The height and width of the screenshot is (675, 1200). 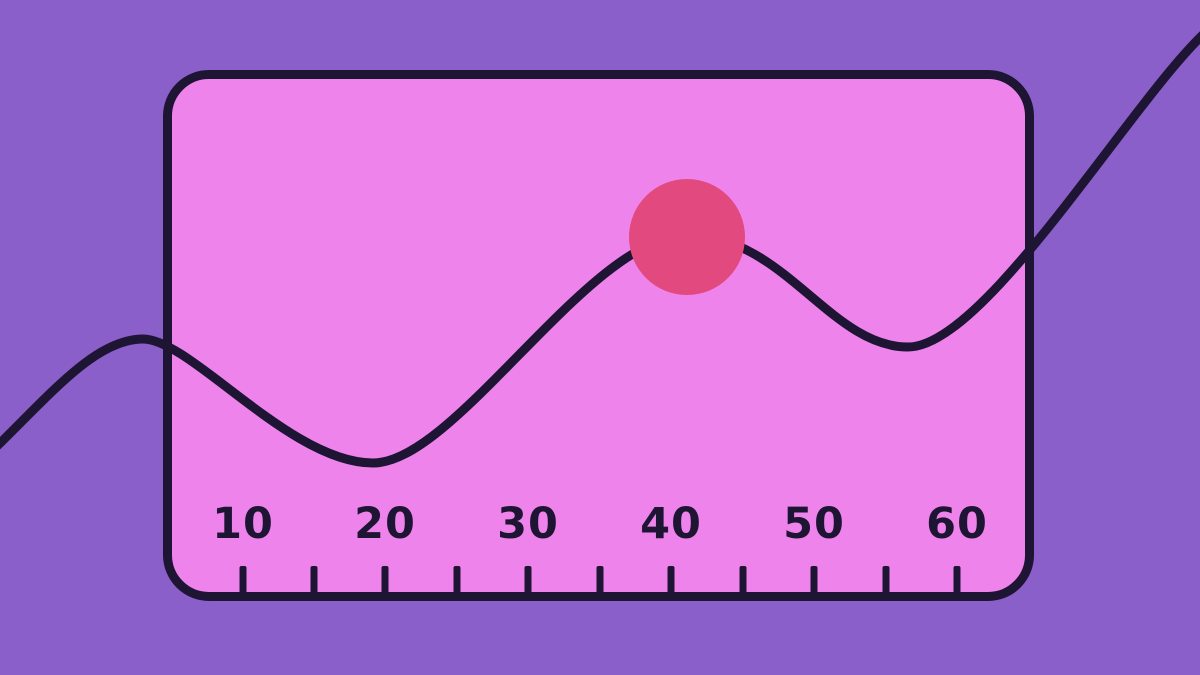 I want to click on axis-tick-label: 10, so click(x=243, y=524).